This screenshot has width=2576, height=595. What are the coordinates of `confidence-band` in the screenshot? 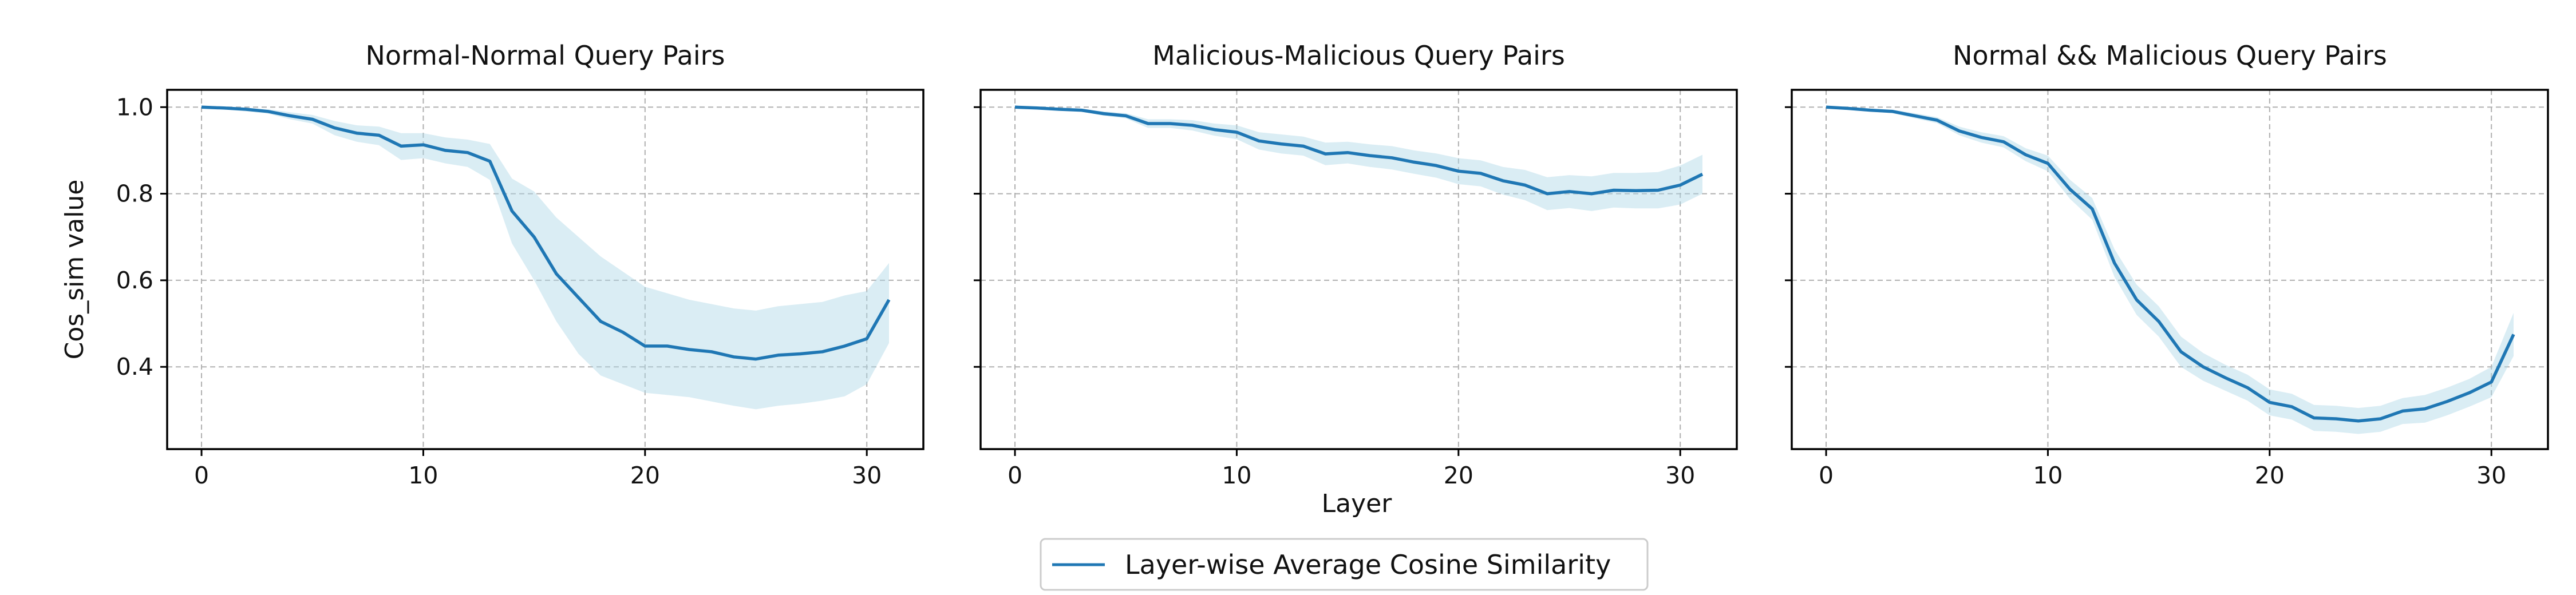 It's located at (1358, 159).